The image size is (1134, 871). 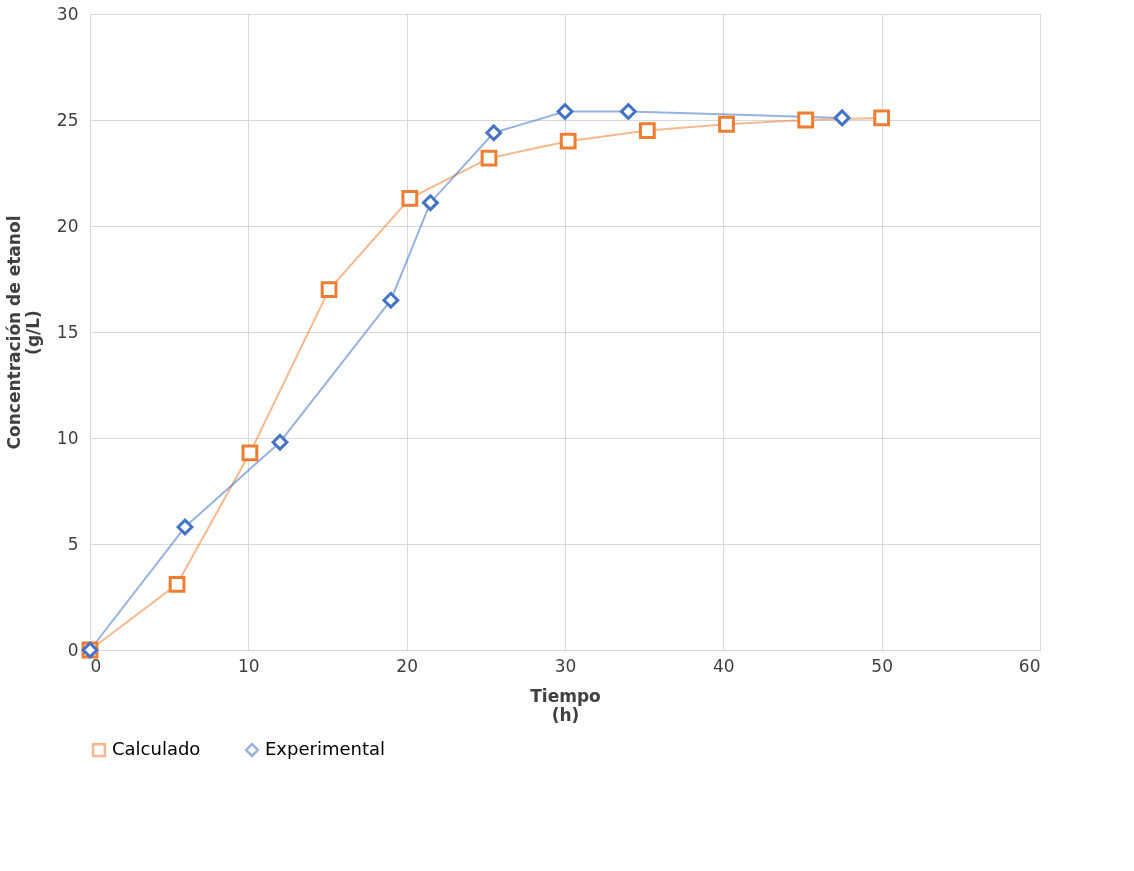 I want to click on legend-label: Calculado, so click(x=156, y=749).